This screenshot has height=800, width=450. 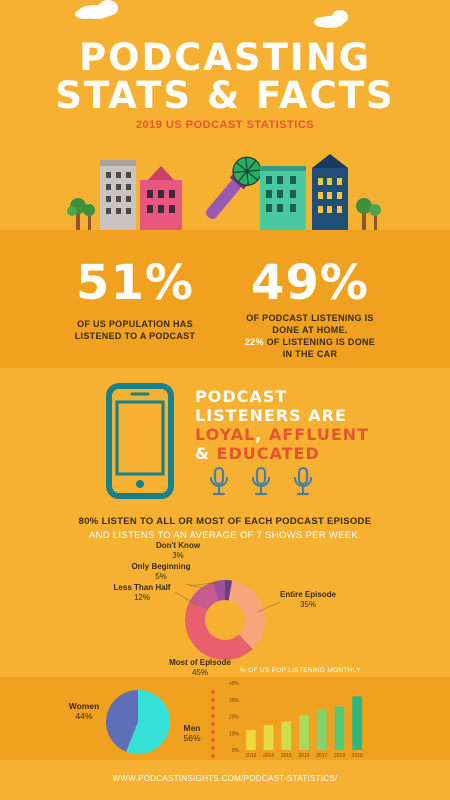 I want to click on pie-label-women: Women 44%, so click(x=84, y=711).